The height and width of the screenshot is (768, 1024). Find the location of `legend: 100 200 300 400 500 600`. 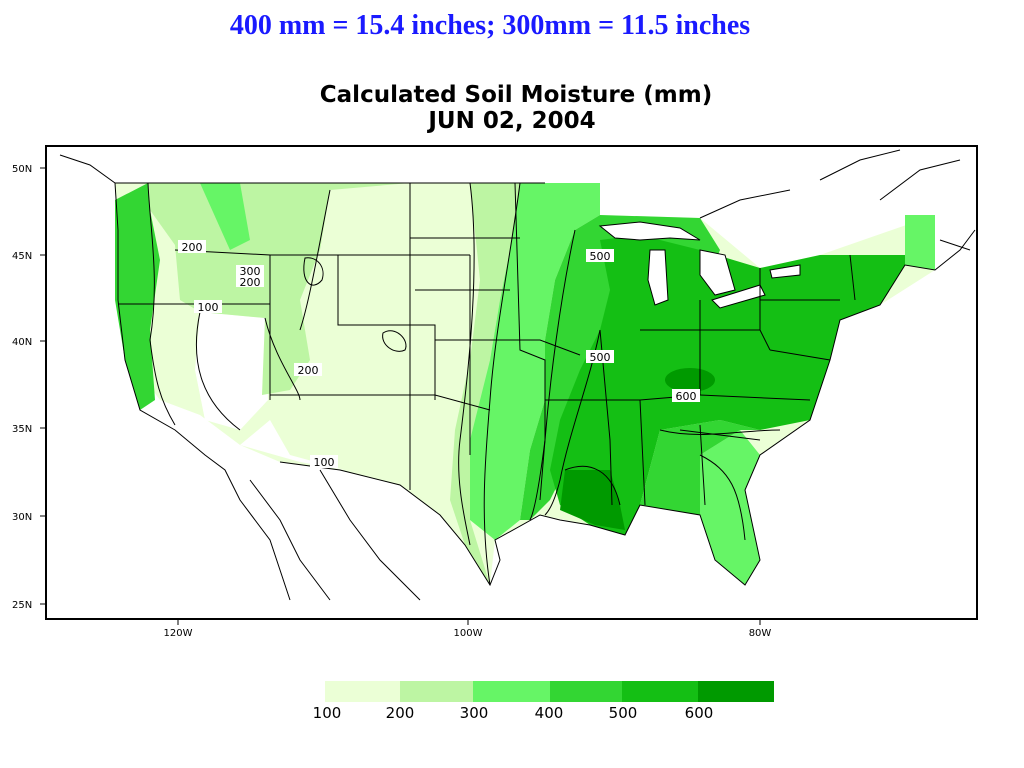

legend: 100 200 300 400 500 600 is located at coordinates (543, 701).